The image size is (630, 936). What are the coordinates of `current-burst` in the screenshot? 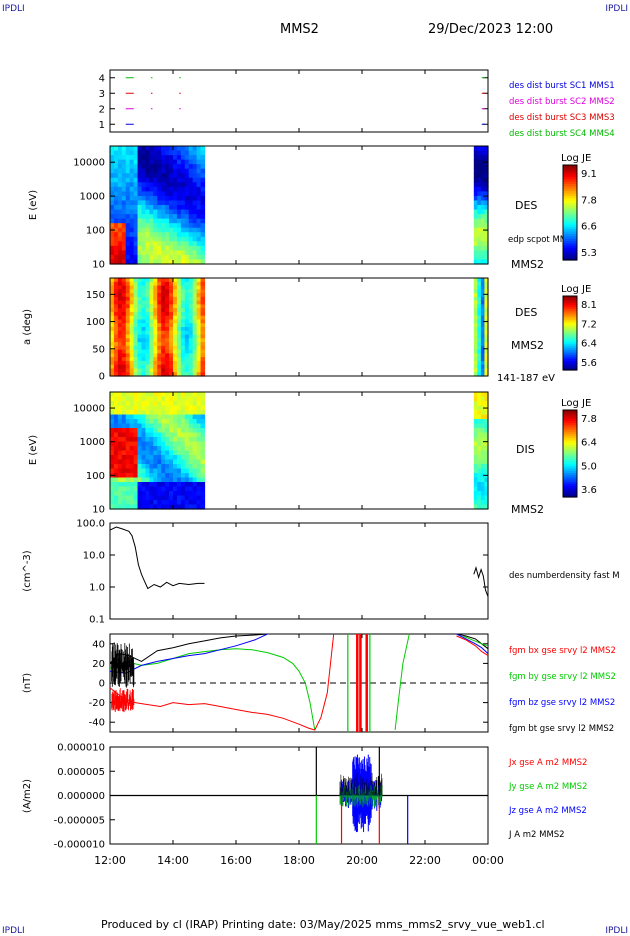 It's located at (361, 793).